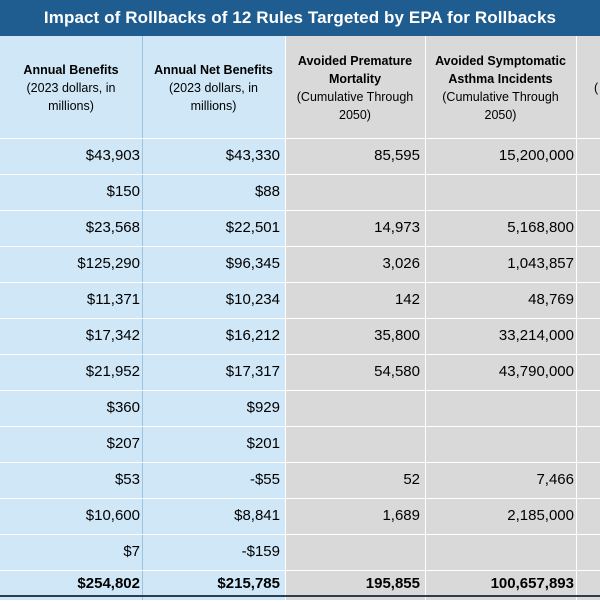  Describe the element at coordinates (112, 515) in the screenshot. I see `cell-annual-benefits: $10,600` at that location.